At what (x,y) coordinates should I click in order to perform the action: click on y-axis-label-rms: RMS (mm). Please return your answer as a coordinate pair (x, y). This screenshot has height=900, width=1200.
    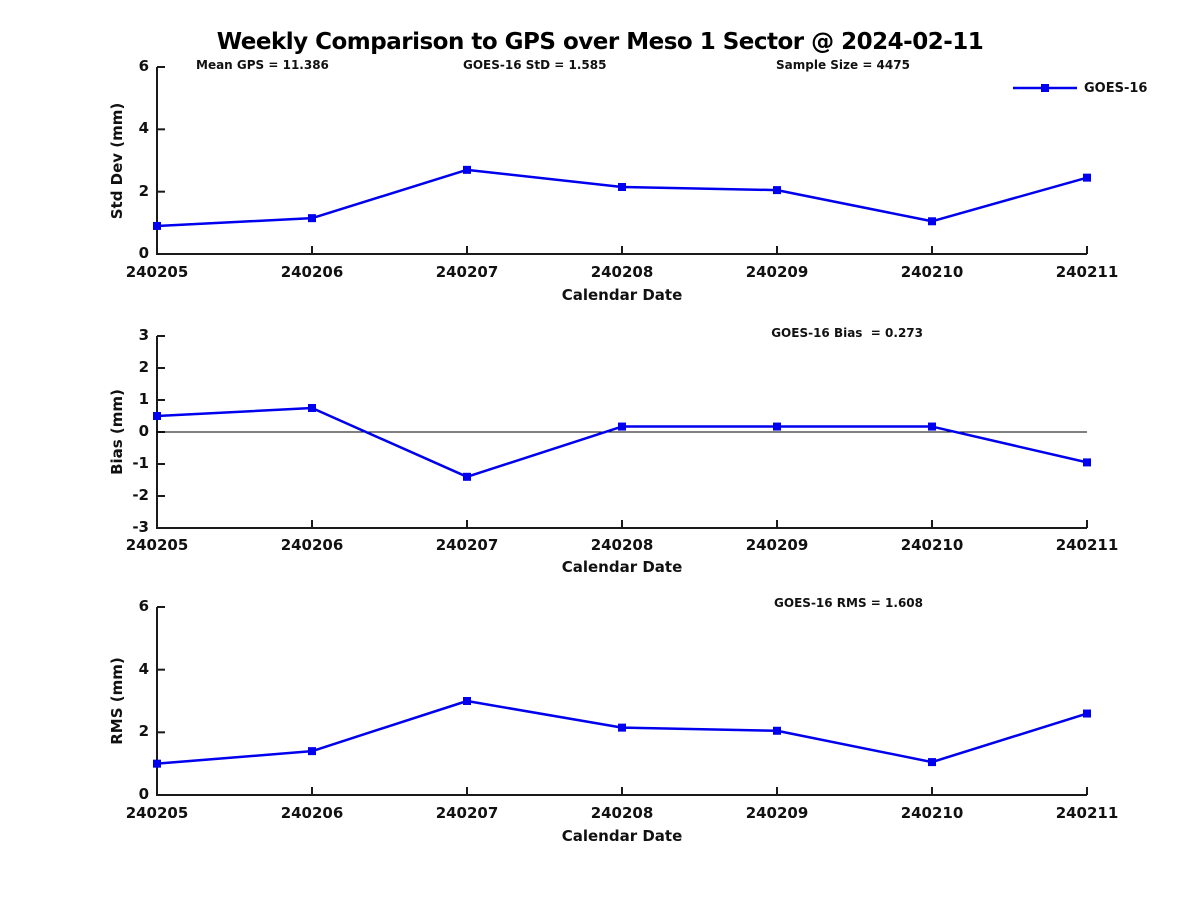
    Looking at the image, I should click on (117, 701).